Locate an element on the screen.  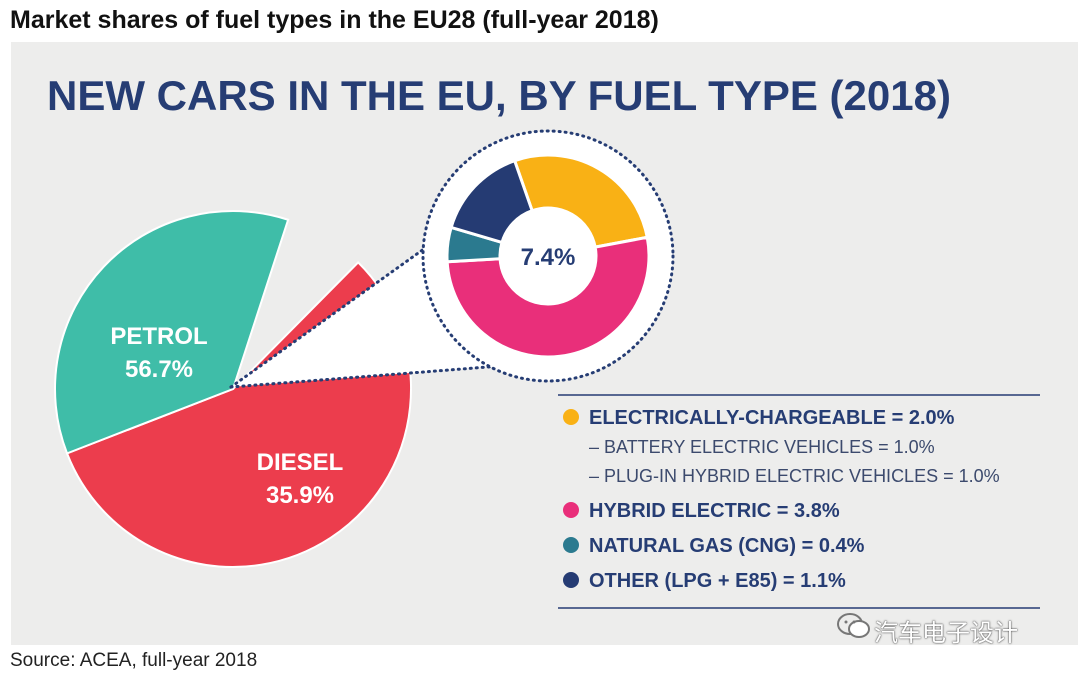
pie-label-diesel: DIESEL is located at coordinates (300, 462).